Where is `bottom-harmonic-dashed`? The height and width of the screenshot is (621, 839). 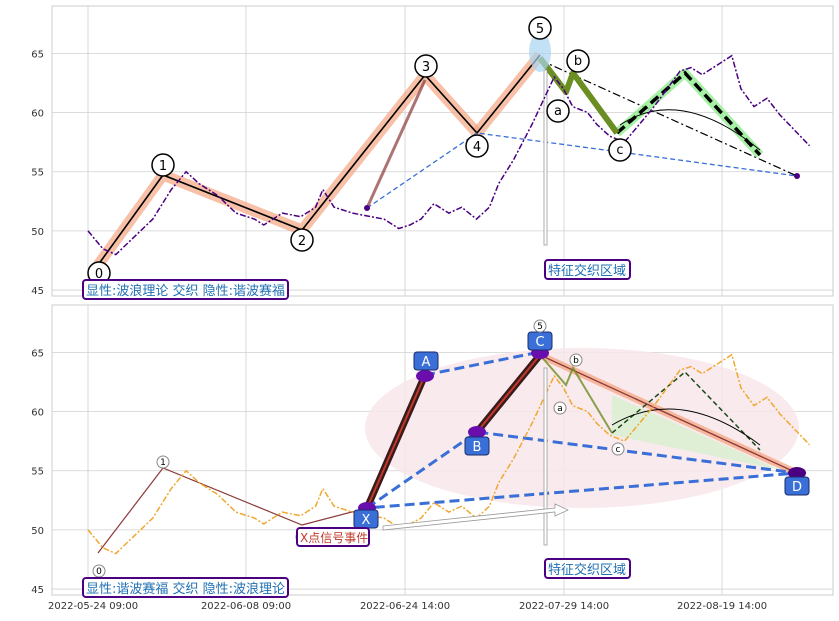 bottom-harmonic-dashed is located at coordinates (582, 470).